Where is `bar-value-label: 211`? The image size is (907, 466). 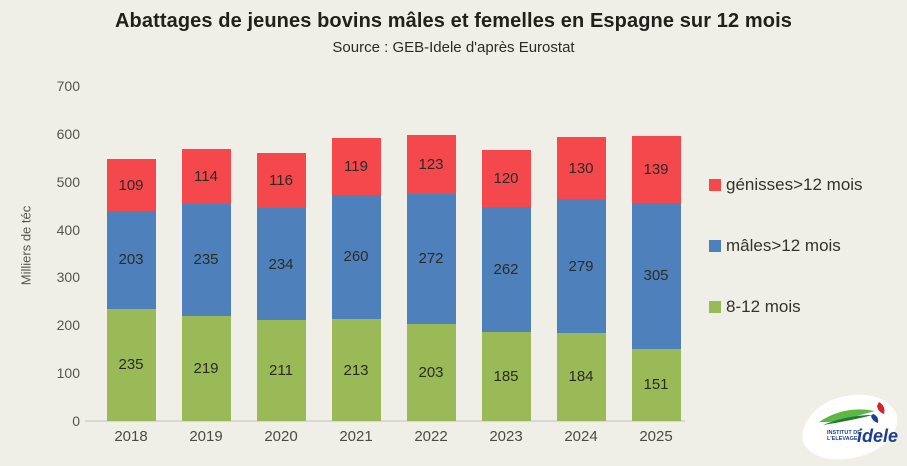
bar-value-label: 211 is located at coordinates (281, 370).